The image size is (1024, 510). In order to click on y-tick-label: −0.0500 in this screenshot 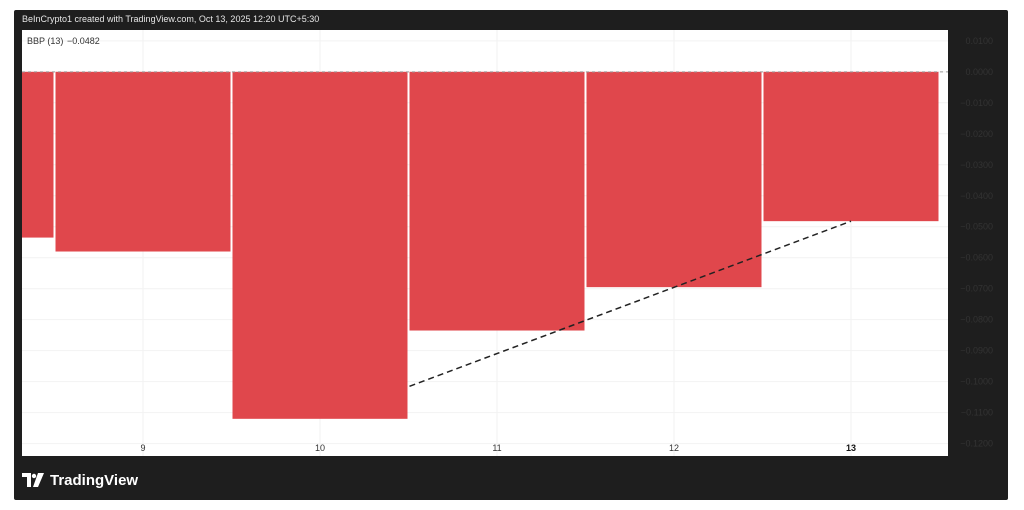, I will do `click(976, 227)`.